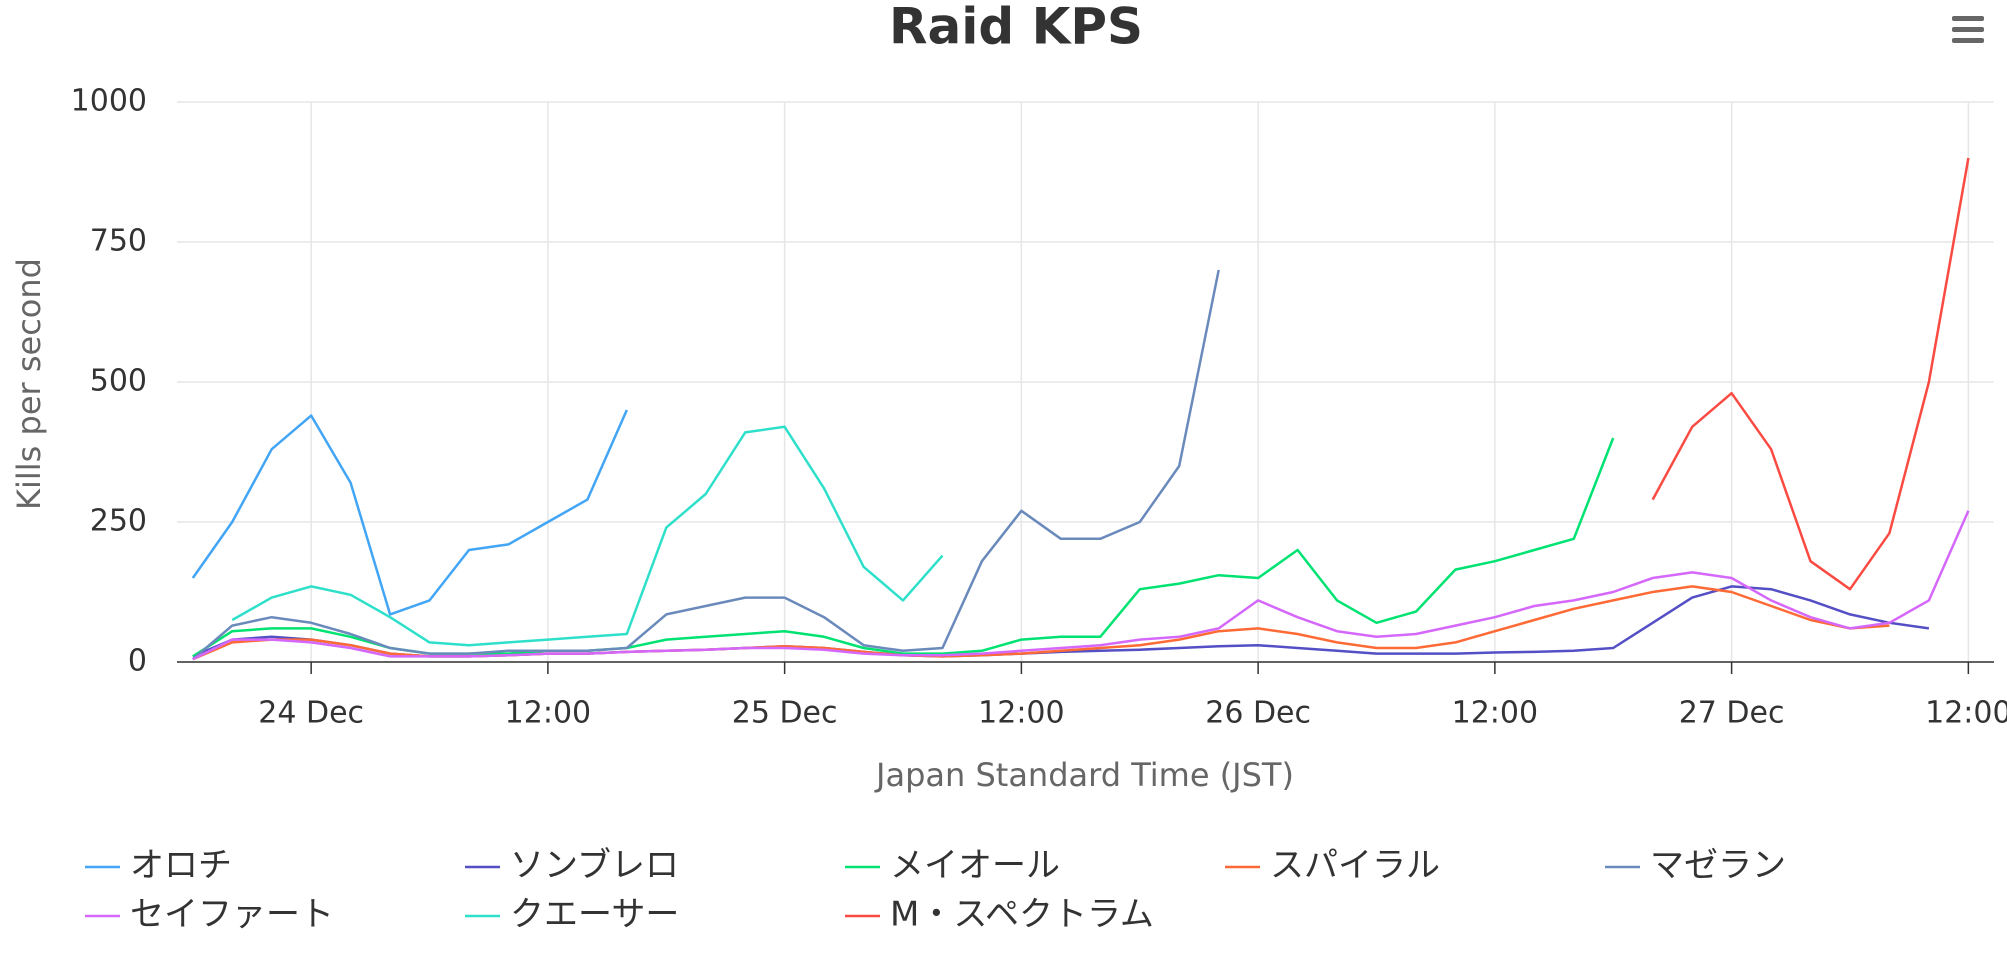  What do you see at coordinates (1355, 866) in the screenshot?
I see `legend-label: スパイラル` at bounding box center [1355, 866].